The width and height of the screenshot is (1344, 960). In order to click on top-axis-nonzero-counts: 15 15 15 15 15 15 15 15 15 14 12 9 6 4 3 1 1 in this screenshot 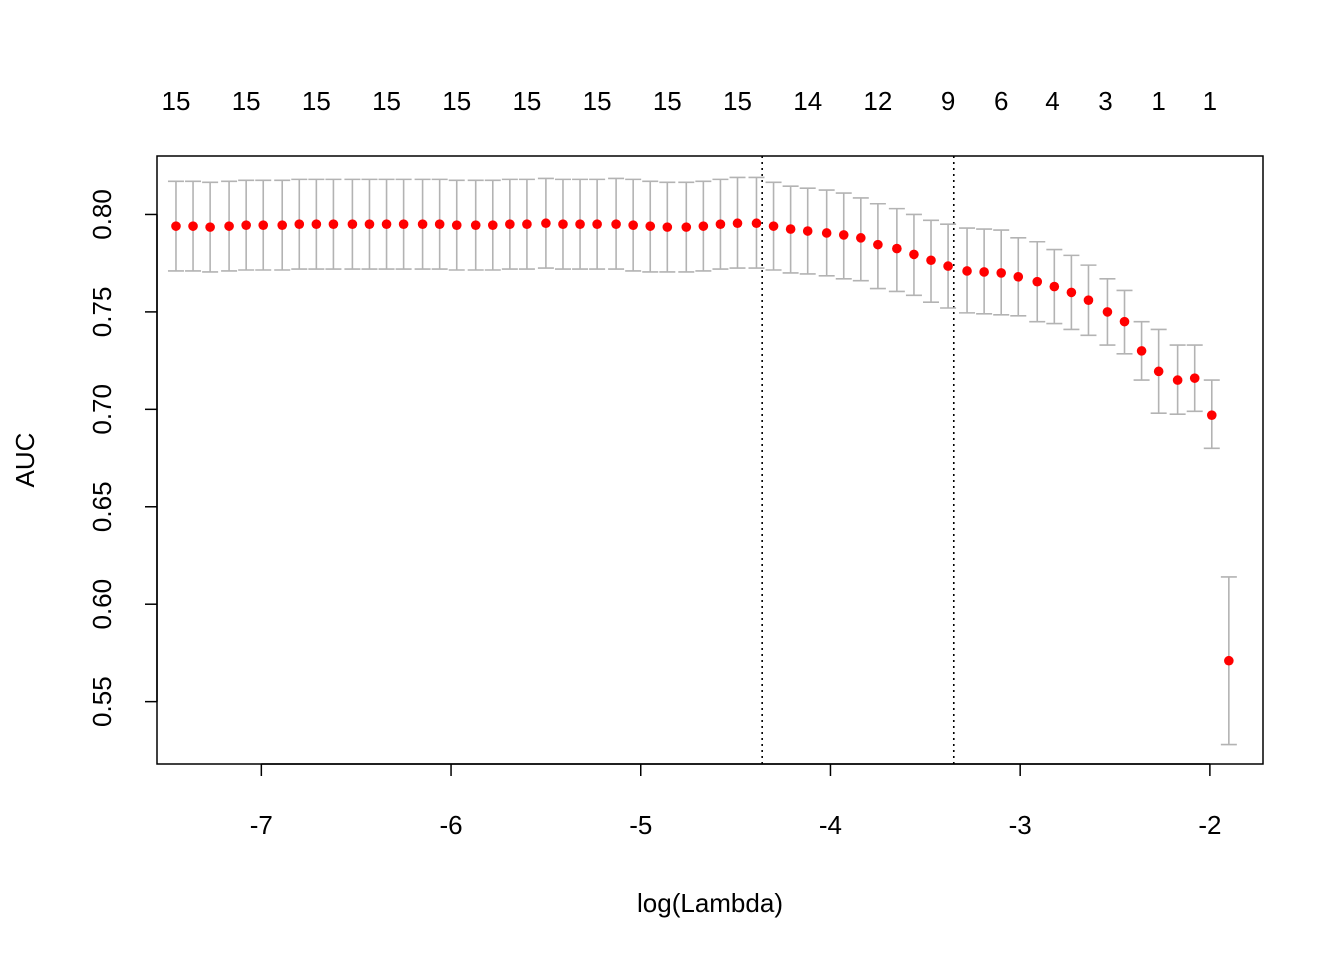, I will do `click(690, 101)`.